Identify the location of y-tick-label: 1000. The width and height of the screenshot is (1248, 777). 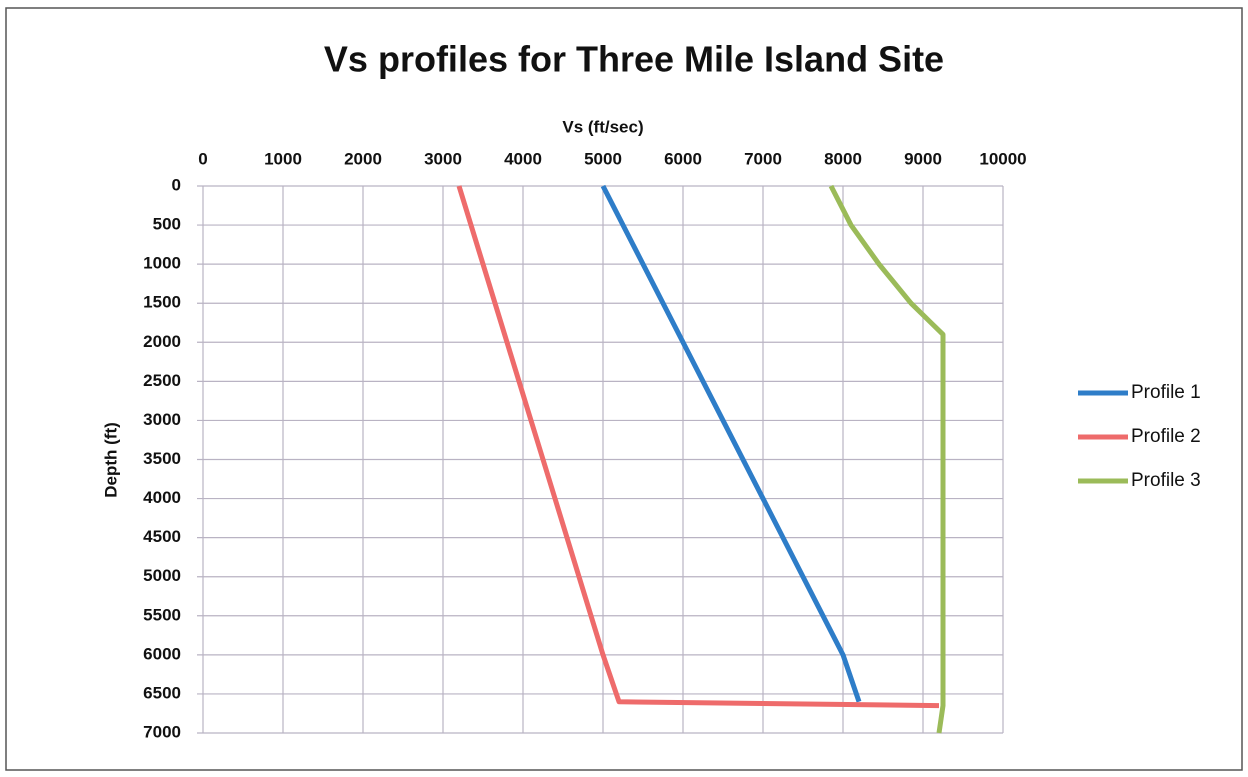
(162, 263).